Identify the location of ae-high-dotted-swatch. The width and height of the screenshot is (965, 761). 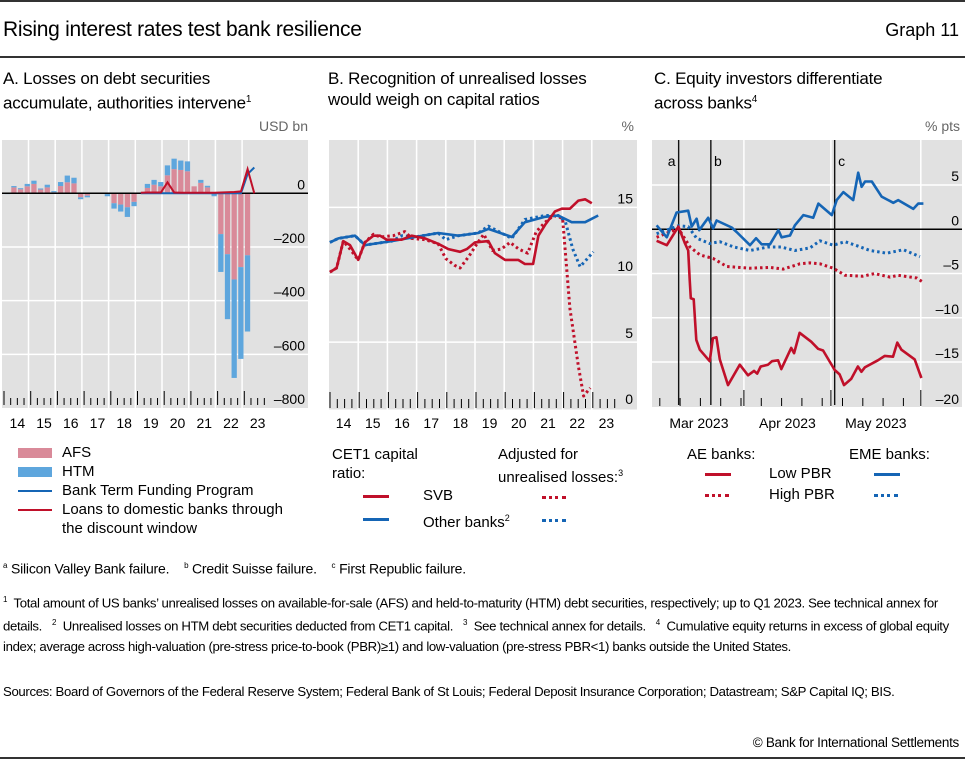
(717, 495).